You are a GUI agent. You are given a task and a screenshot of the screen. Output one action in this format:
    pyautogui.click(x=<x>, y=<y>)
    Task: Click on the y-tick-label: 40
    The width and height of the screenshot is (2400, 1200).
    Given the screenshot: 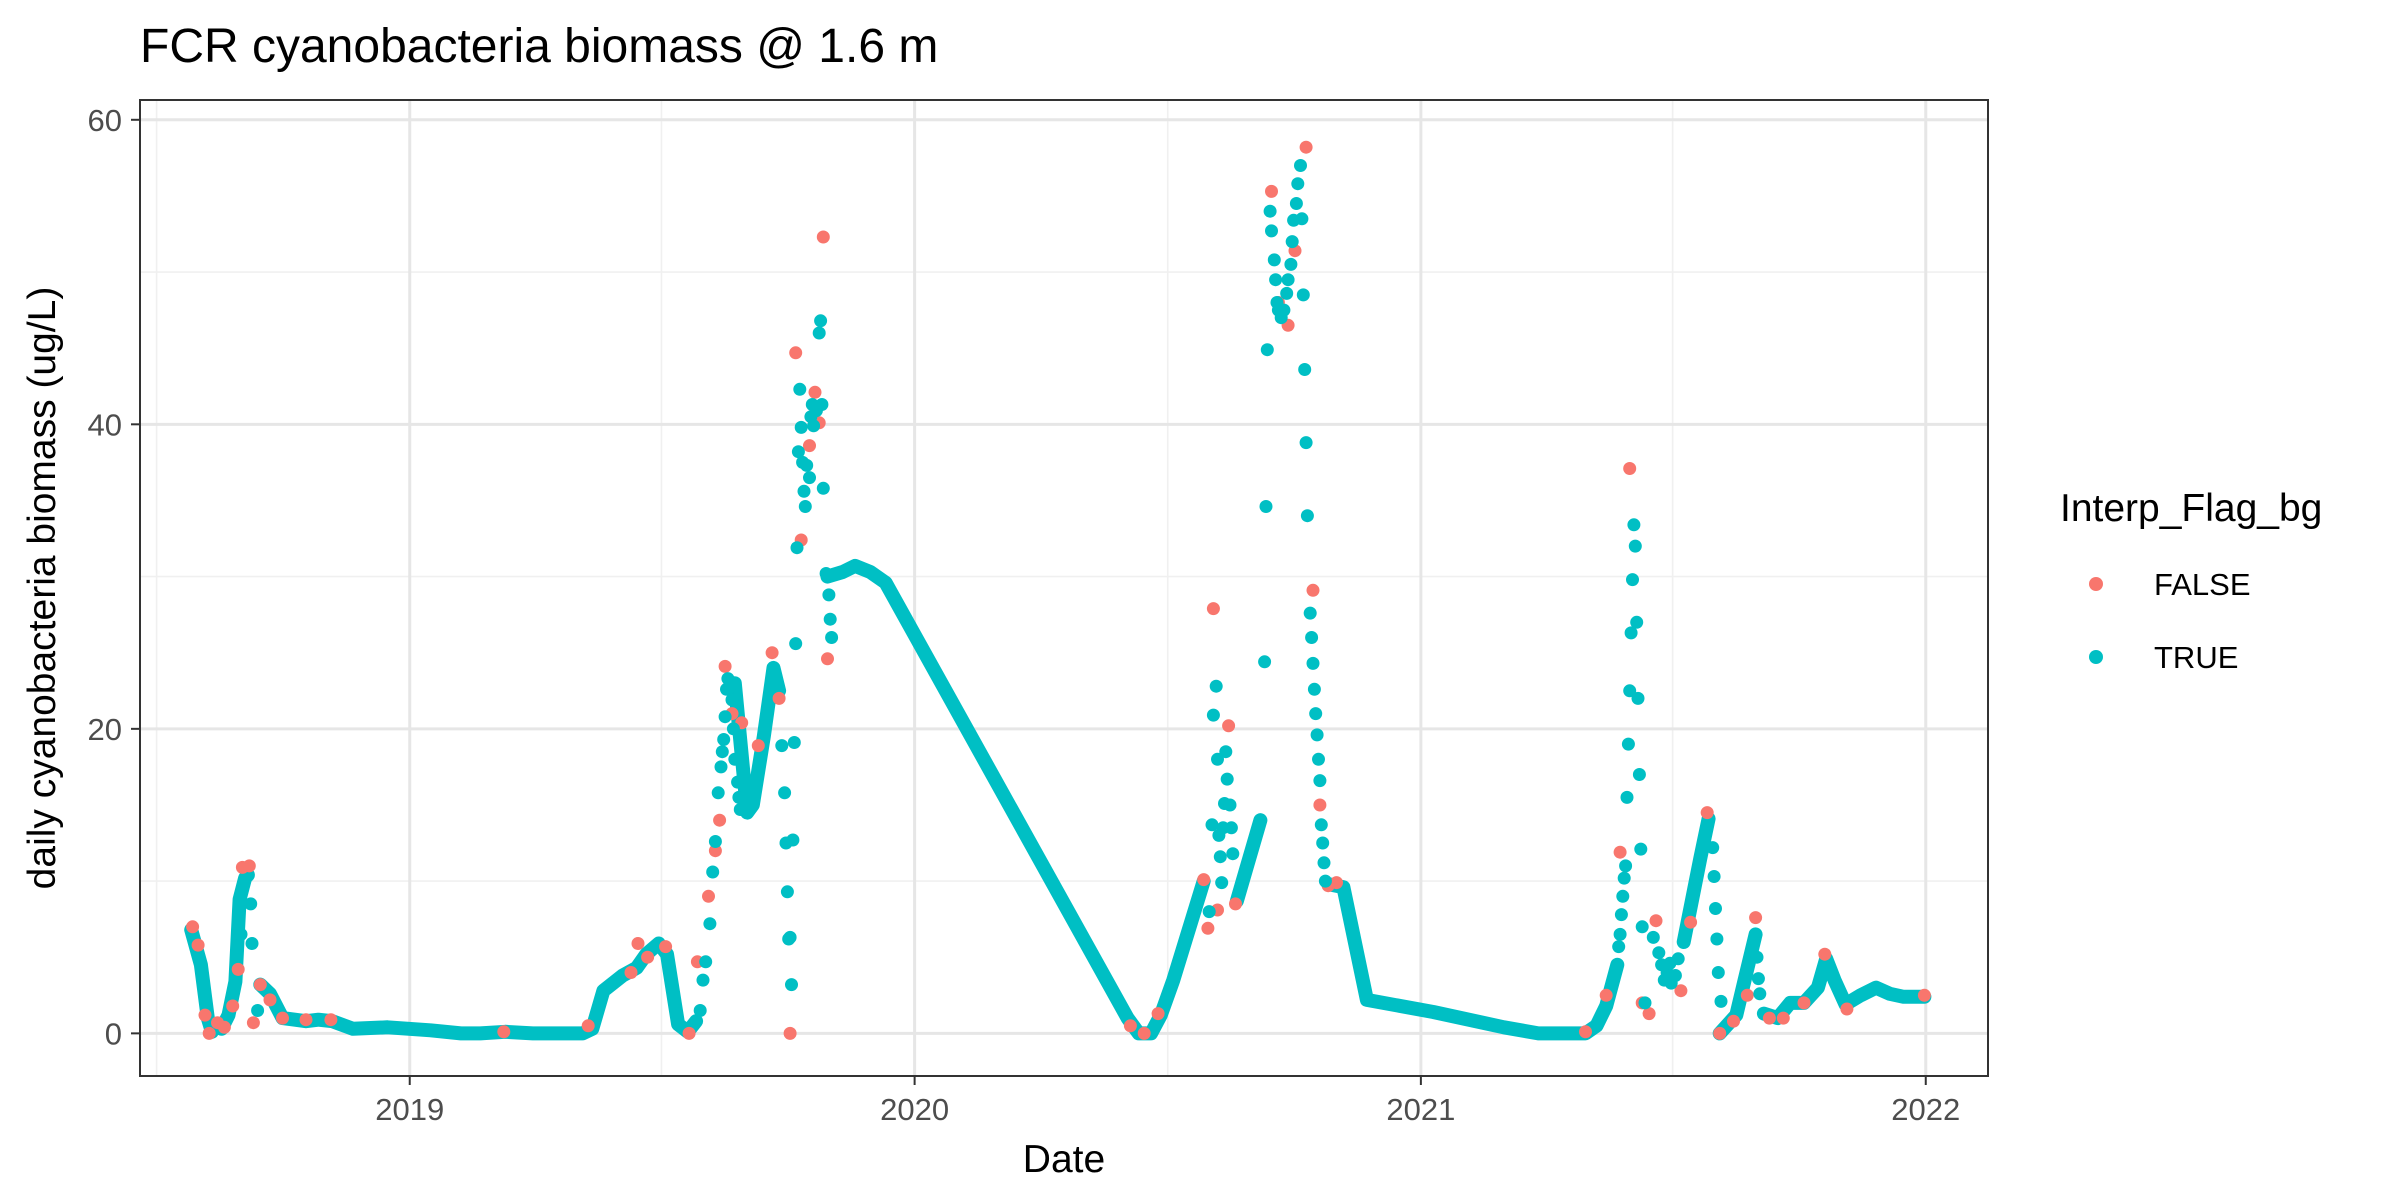 What is the action you would take?
    pyautogui.click(x=105, y=424)
    